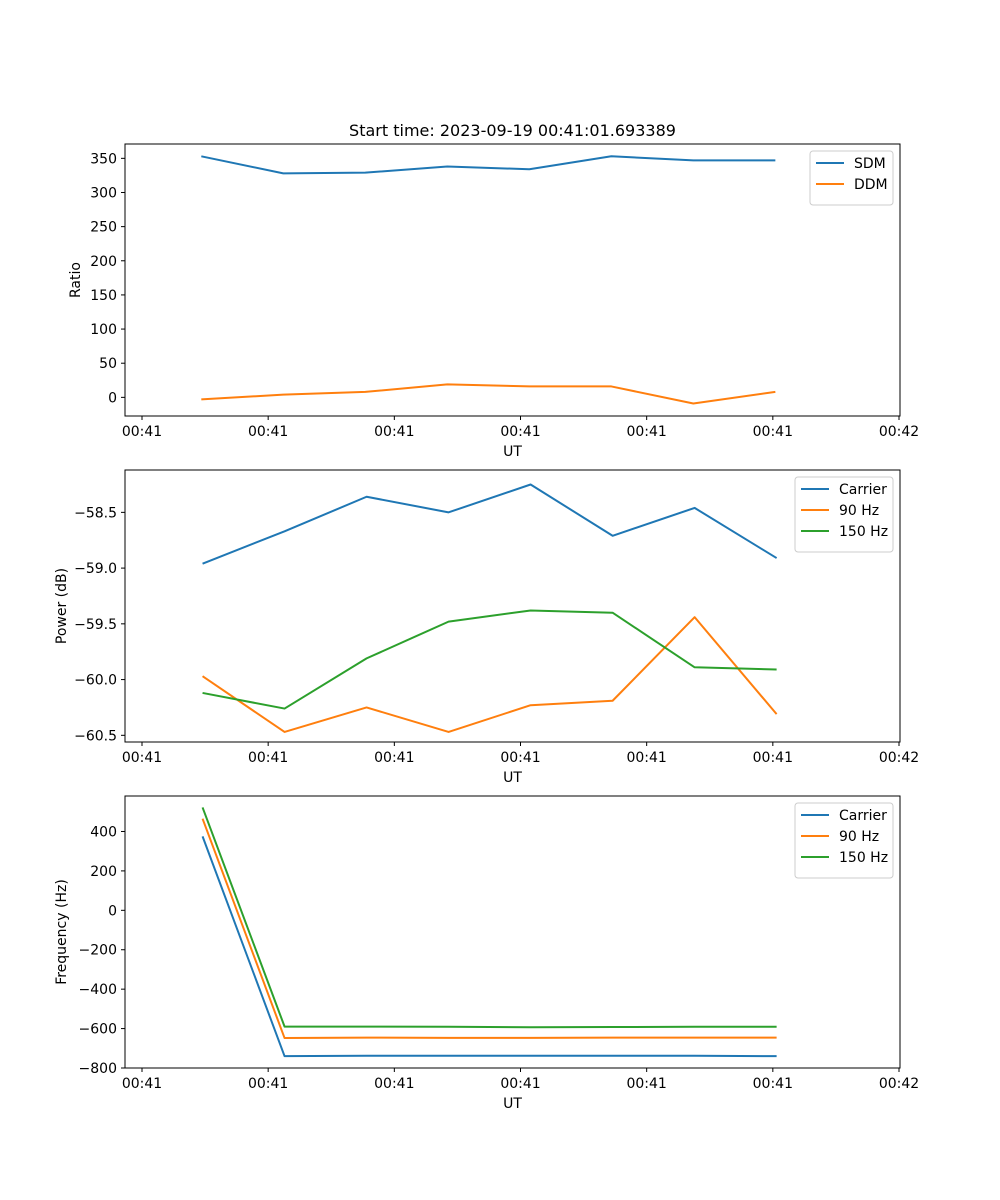  What do you see at coordinates (95, 513) in the screenshot?
I see `y-tick-label: −58.5` at bounding box center [95, 513].